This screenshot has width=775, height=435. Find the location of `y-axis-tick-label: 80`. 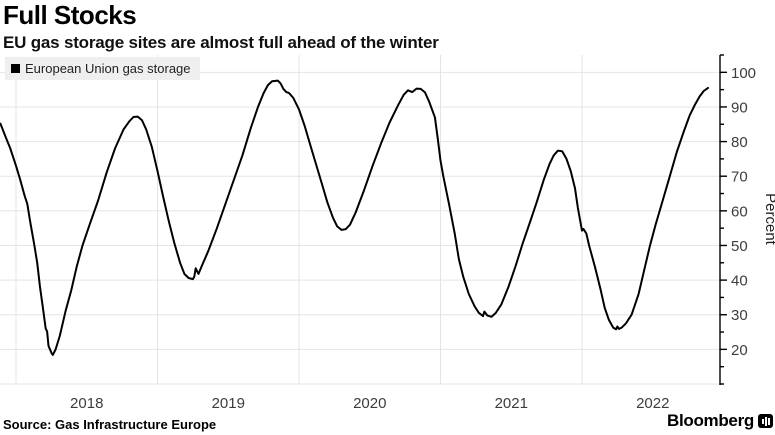

y-axis-tick-label: 80 is located at coordinates (739, 142).